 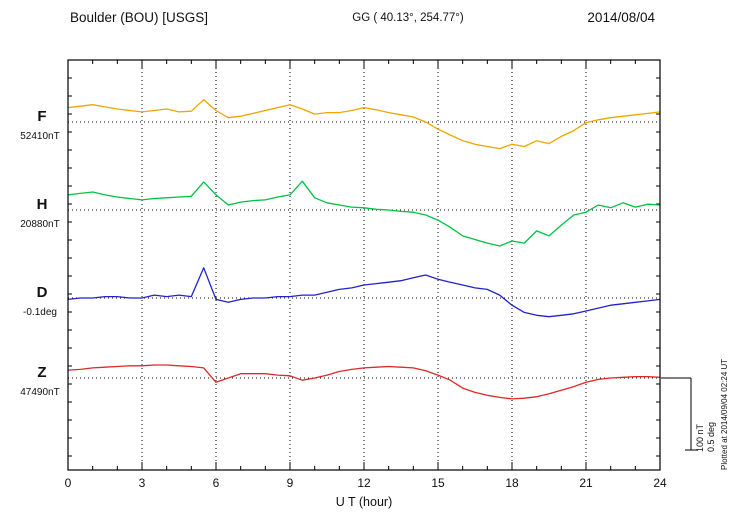 What do you see at coordinates (408, 18) in the screenshot?
I see `geographic-coordinates: GG ( 40.13°, 254.77°)` at bounding box center [408, 18].